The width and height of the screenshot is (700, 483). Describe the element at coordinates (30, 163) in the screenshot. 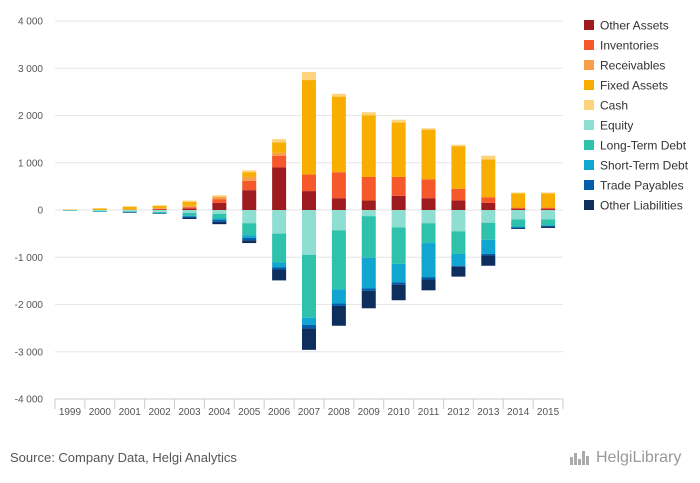

I see `y-tick-label: 1 000` at that location.